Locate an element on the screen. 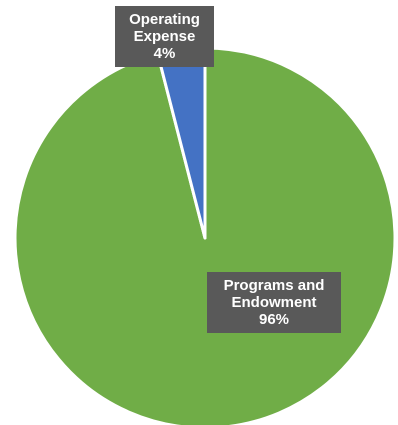 The height and width of the screenshot is (425, 398). data-label-category: Endowment is located at coordinates (274, 302).